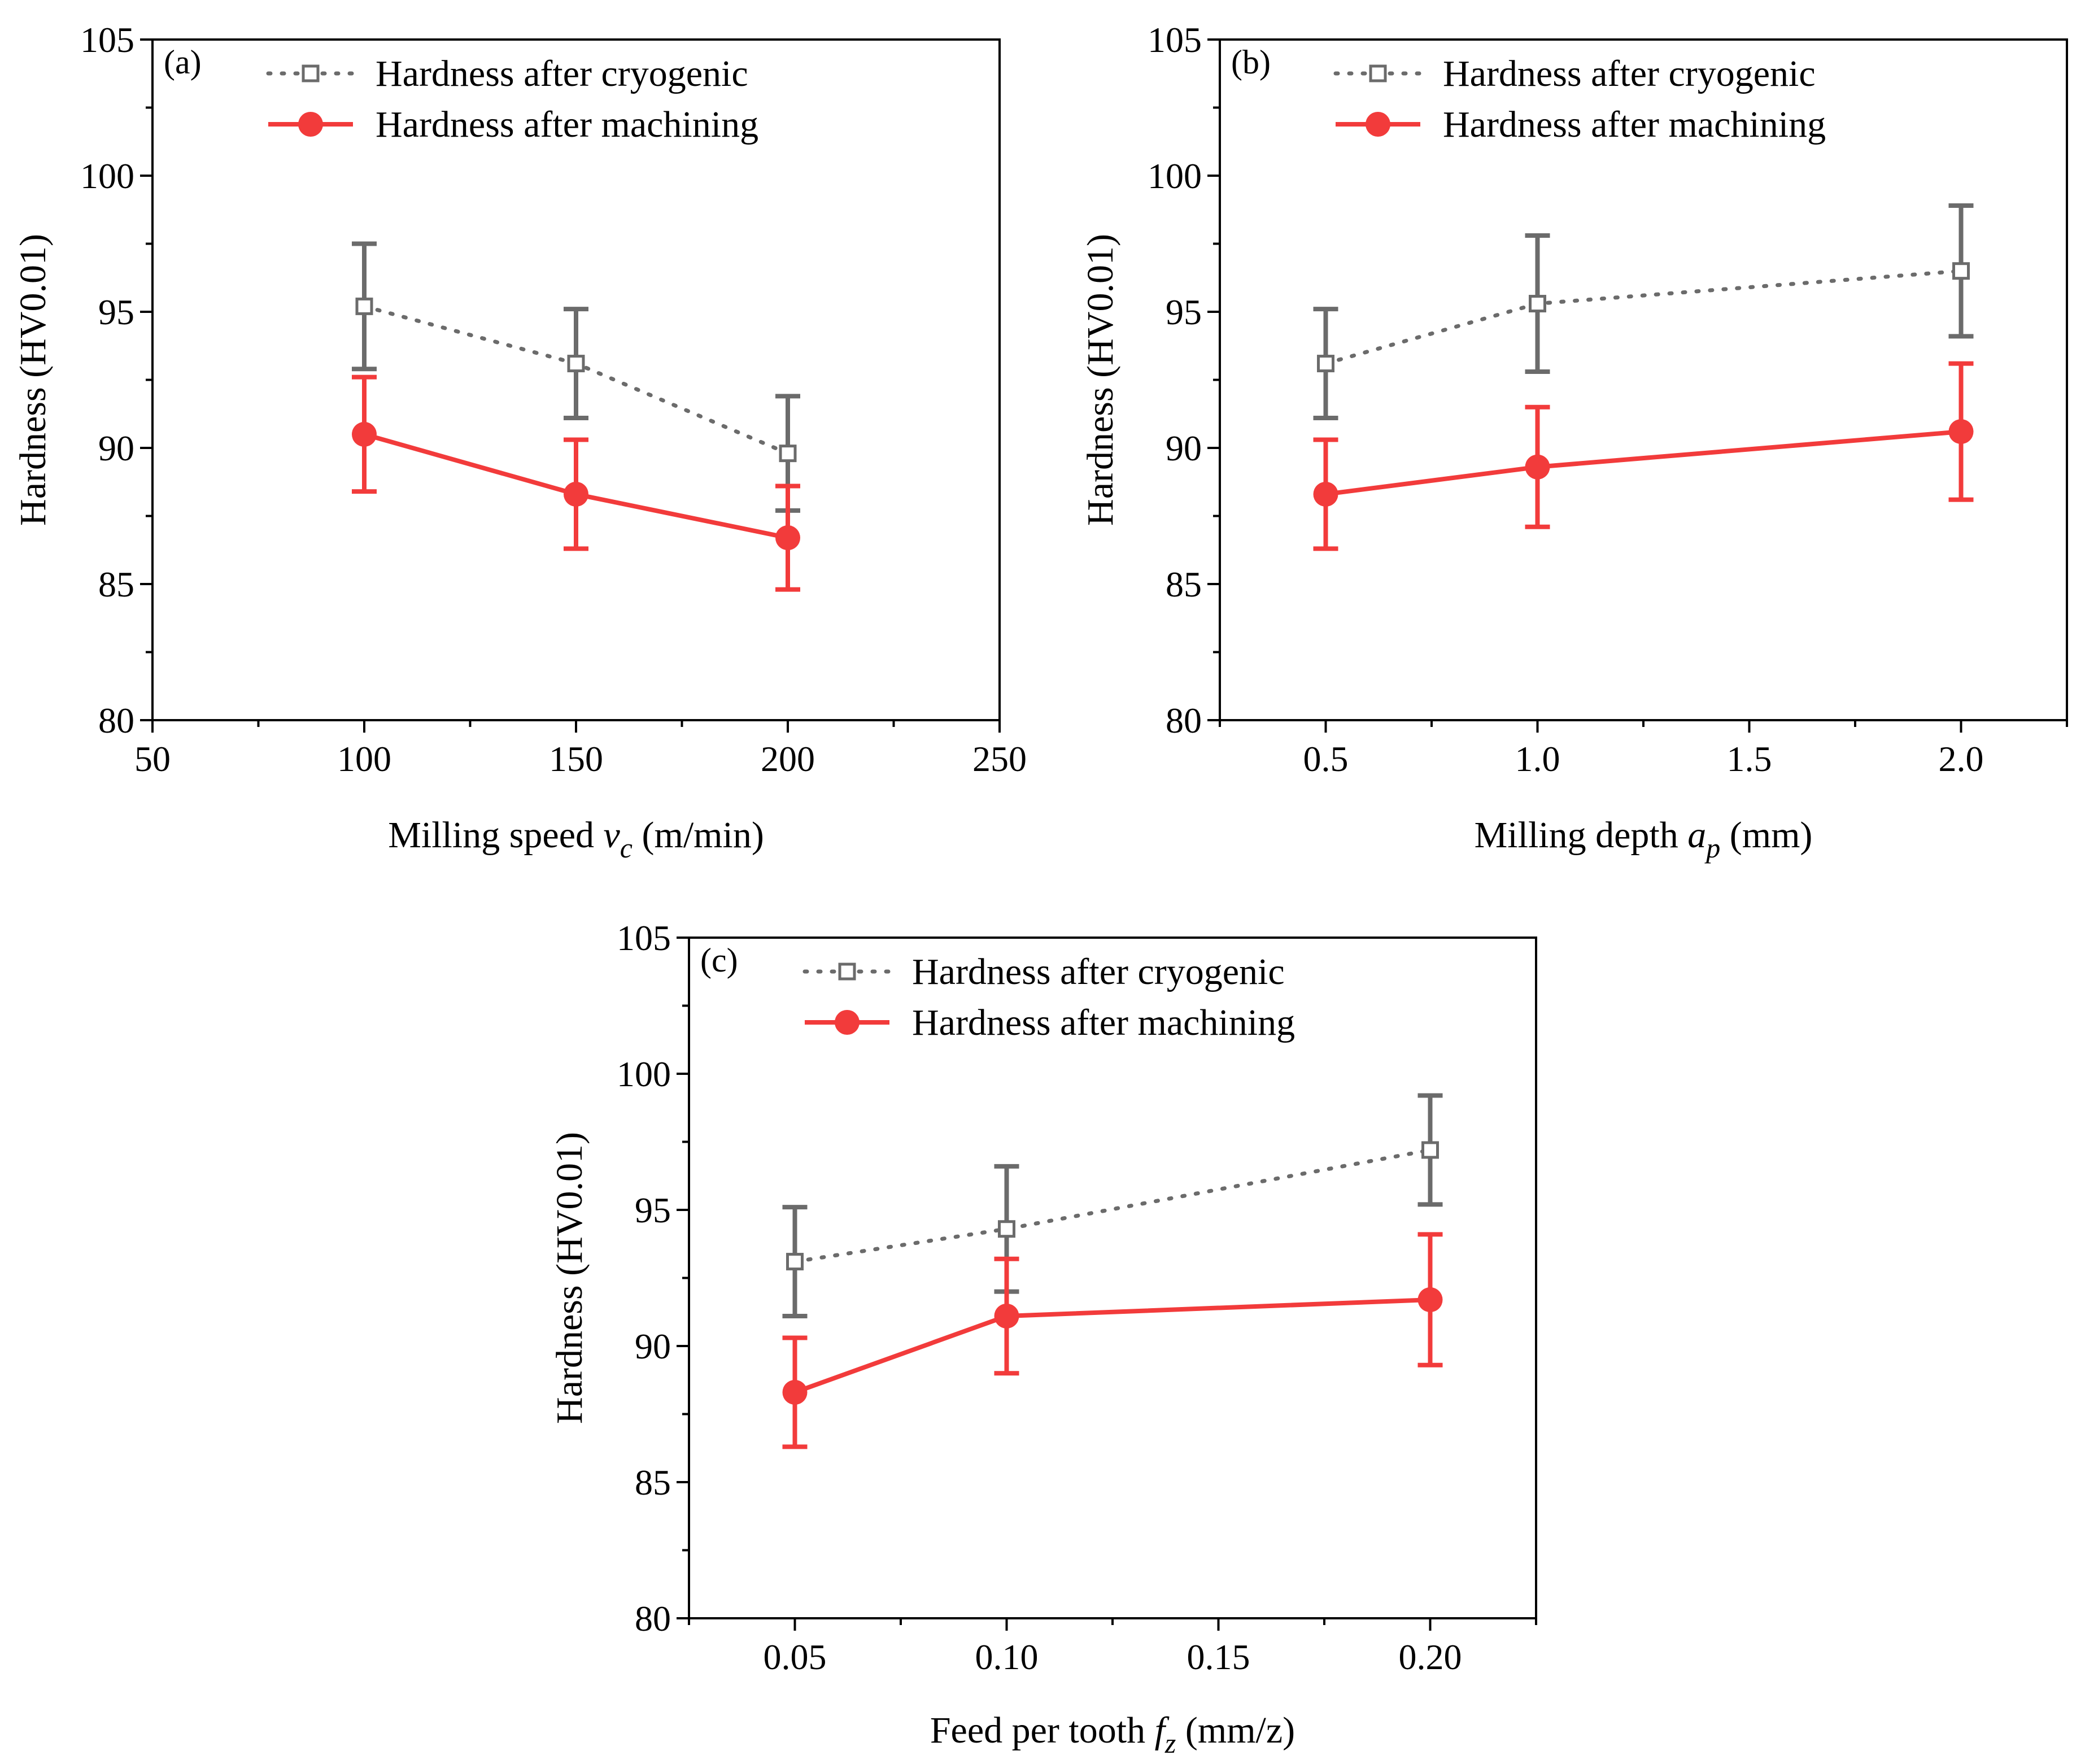 The image size is (2085, 1764). Describe the element at coordinates (1766, 836) in the screenshot. I see `x-axis-title-unit: (mm)` at that location.